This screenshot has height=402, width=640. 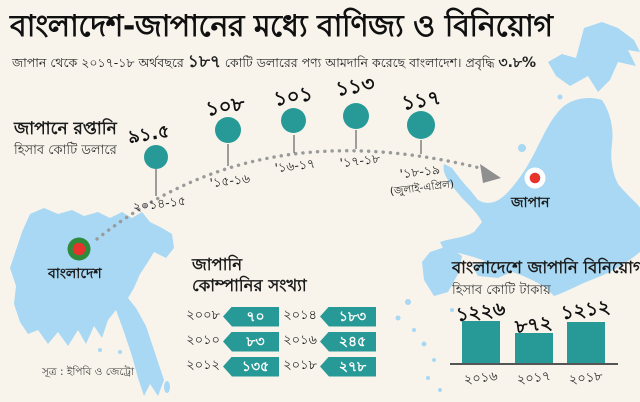 What do you see at coordinates (203, 340) in the screenshot?
I see `companies-year: ২০১০` at bounding box center [203, 340].